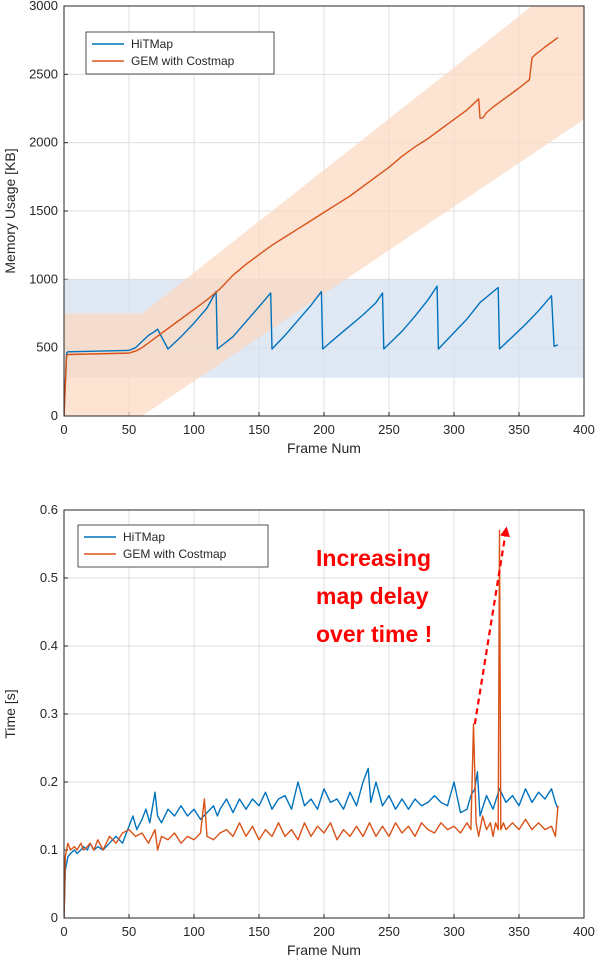 The image size is (596, 968). What do you see at coordinates (43, 6) in the screenshot?
I see `y-tick-label: 3000` at bounding box center [43, 6].